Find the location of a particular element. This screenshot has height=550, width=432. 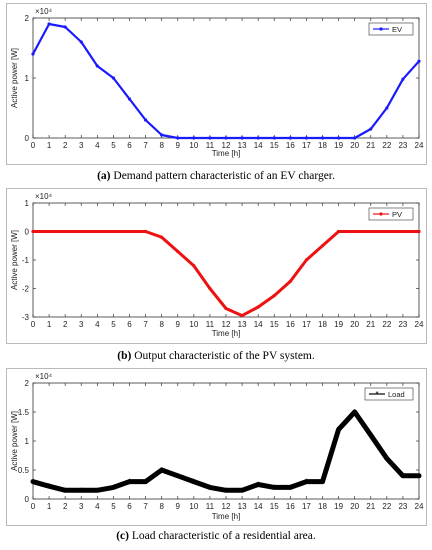

x-tick-label: 5 is located at coordinates (113, 506).